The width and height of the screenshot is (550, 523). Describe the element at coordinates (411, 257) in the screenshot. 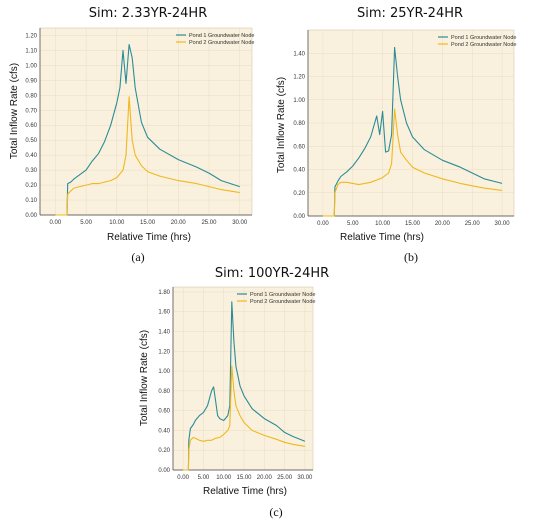

I see `chart-b-caption: (b)` at that location.